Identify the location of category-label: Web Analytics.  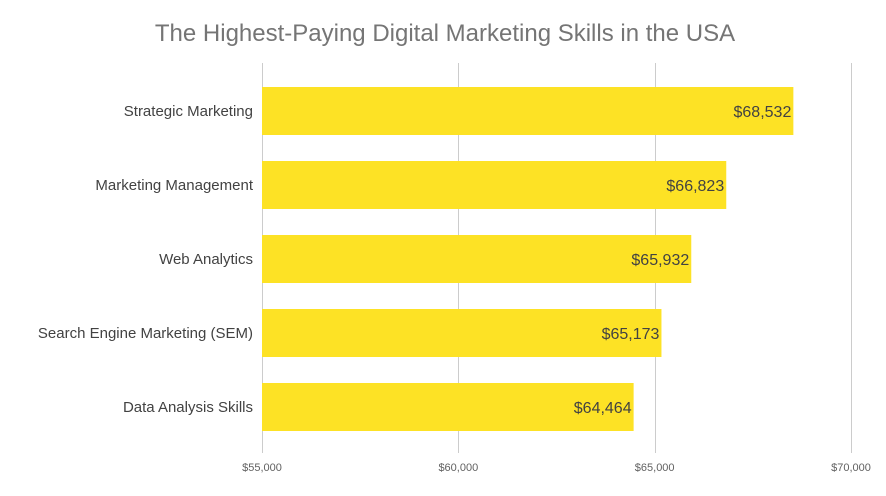
(206, 259).